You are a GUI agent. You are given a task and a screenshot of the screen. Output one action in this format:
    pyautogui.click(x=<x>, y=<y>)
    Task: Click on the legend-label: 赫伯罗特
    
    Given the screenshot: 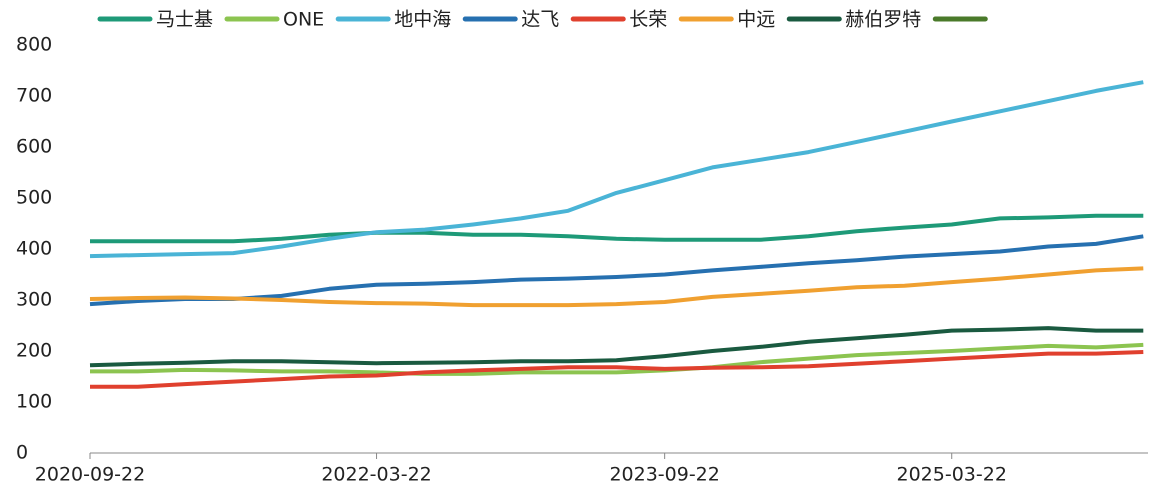 What is the action you would take?
    pyautogui.click(x=883, y=20)
    